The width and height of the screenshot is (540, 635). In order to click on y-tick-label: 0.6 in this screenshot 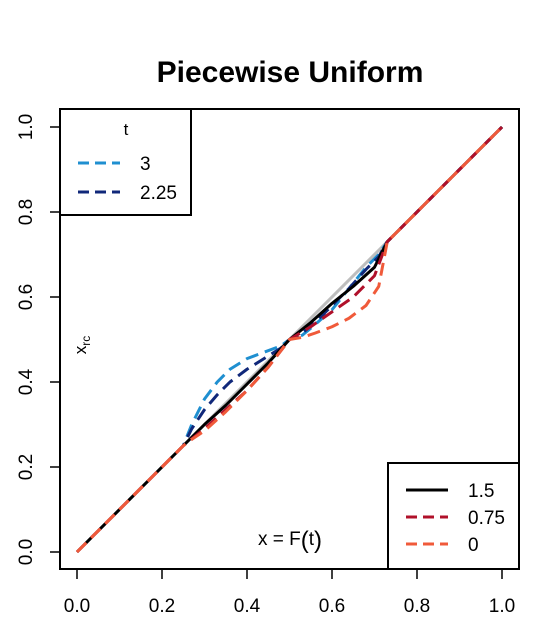, I will do `click(26, 297)`.